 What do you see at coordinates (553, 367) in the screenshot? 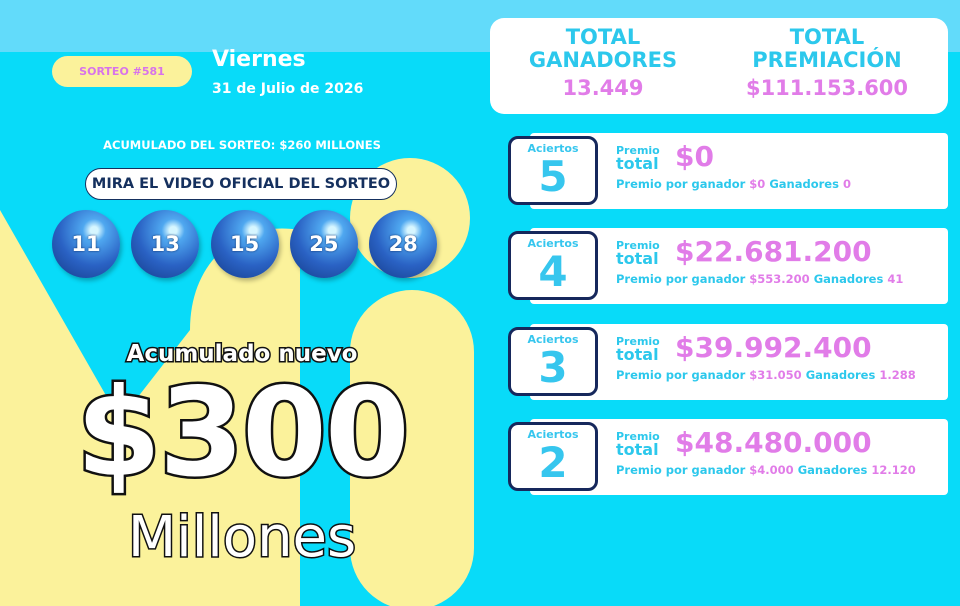
I see `hits-number: 3` at bounding box center [553, 367].